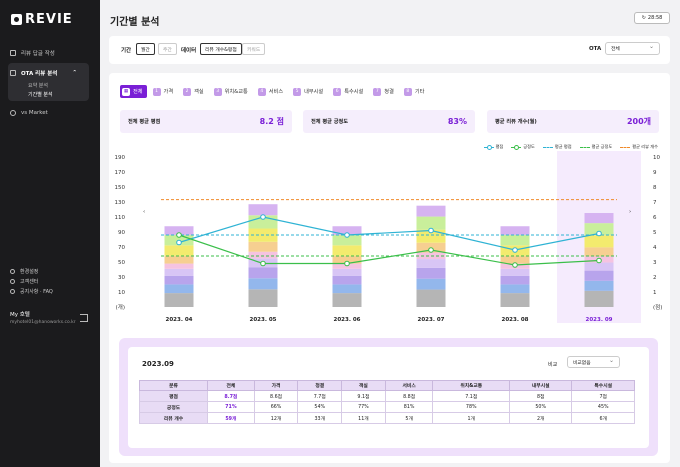  What do you see at coordinates (557, 147) in the screenshot?
I see `legend-avg-rating: 평균 평점` at bounding box center [557, 147].